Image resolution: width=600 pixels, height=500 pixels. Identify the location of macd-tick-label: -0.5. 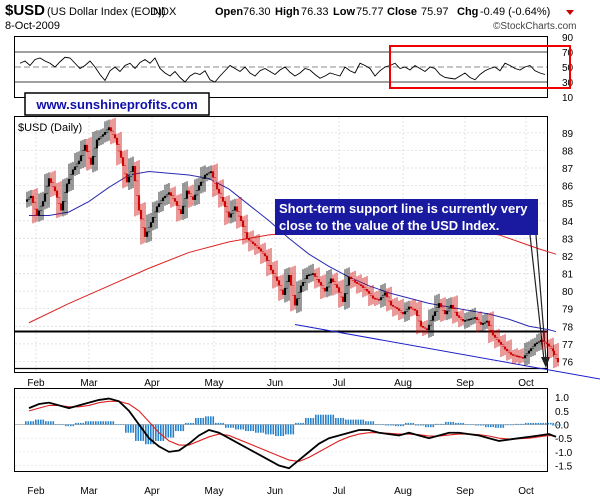
(564, 439).